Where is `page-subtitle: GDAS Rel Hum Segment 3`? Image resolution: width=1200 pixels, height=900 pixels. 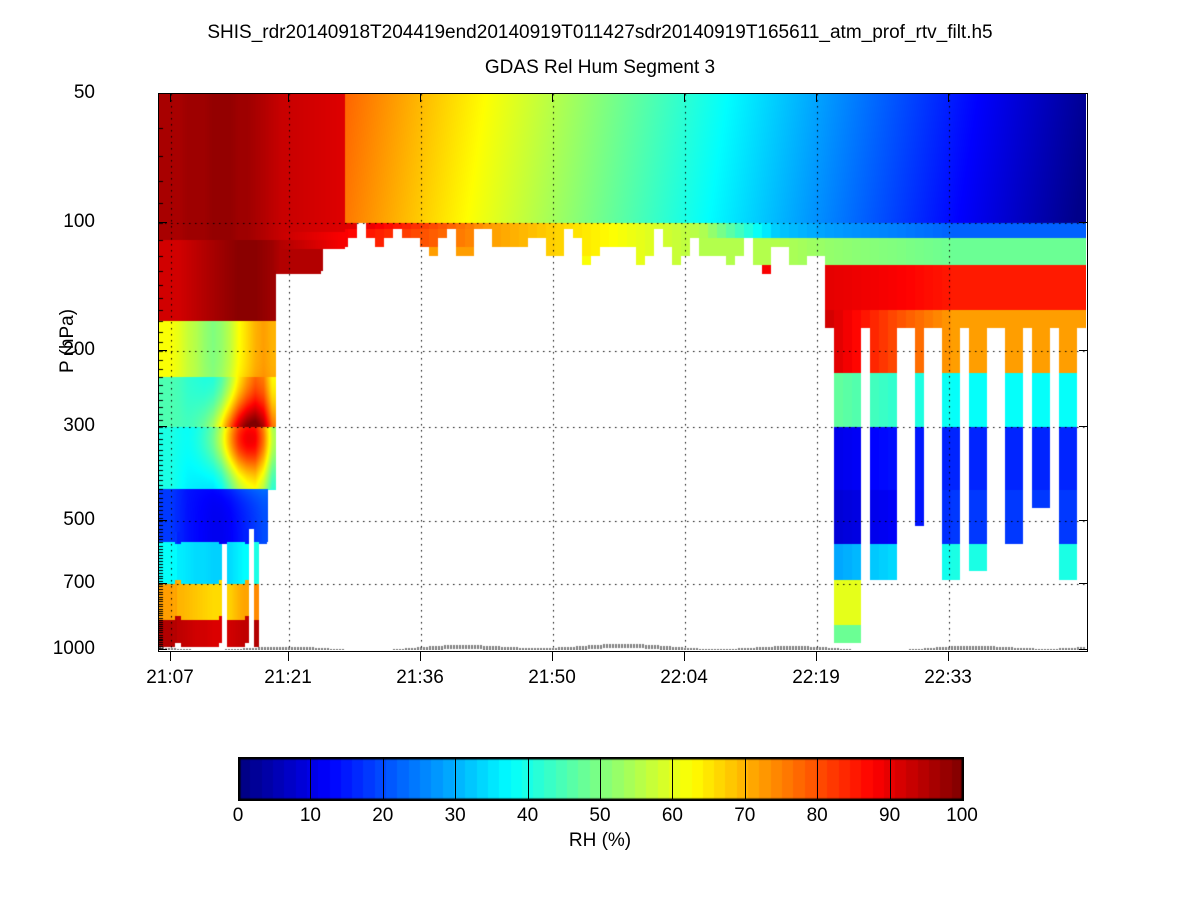 page-subtitle: GDAS Rel Hum Segment 3 is located at coordinates (600, 67).